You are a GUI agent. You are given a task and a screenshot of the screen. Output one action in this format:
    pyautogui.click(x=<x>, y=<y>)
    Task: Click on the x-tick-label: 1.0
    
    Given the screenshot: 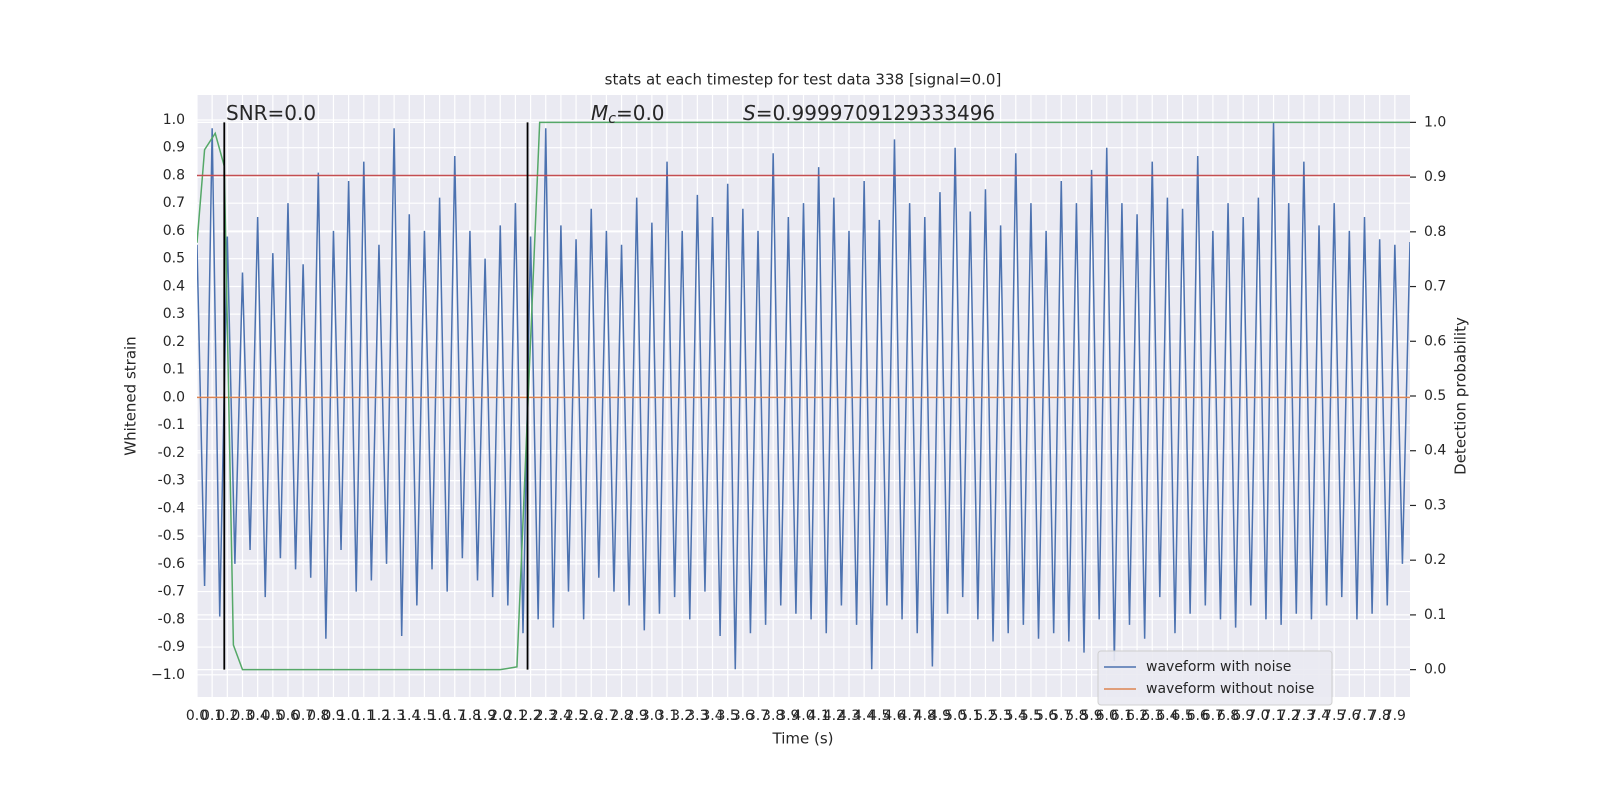 What is the action you would take?
    pyautogui.click(x=348, y=716)
    